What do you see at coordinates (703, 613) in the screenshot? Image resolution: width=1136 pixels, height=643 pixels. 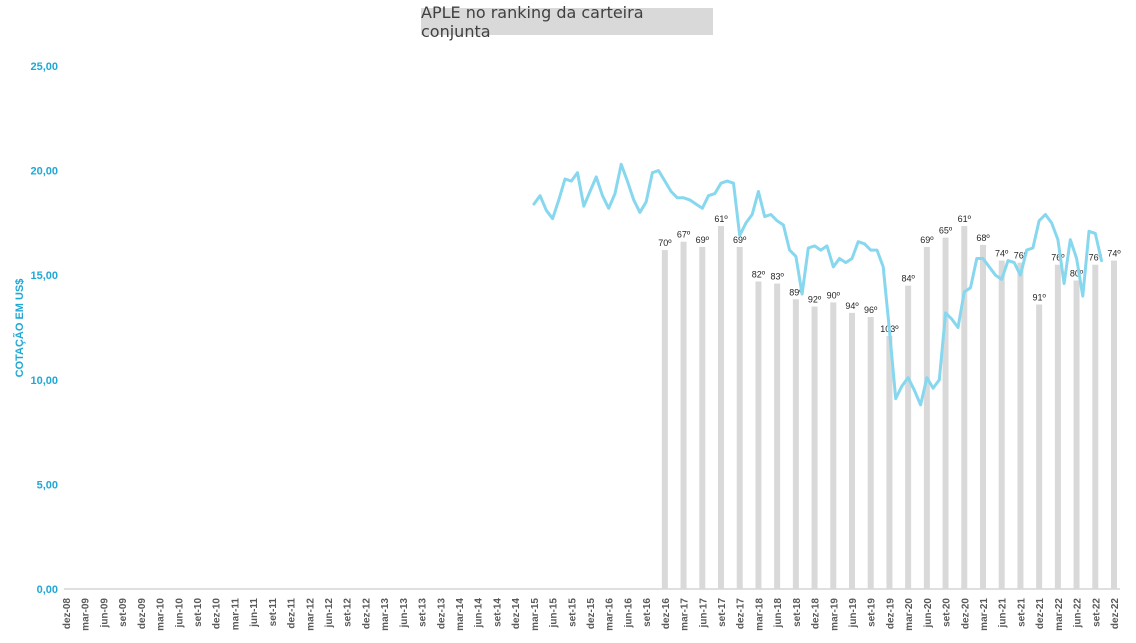 I see `x-tick-label: jun-17` at bounding box center [703, 613].